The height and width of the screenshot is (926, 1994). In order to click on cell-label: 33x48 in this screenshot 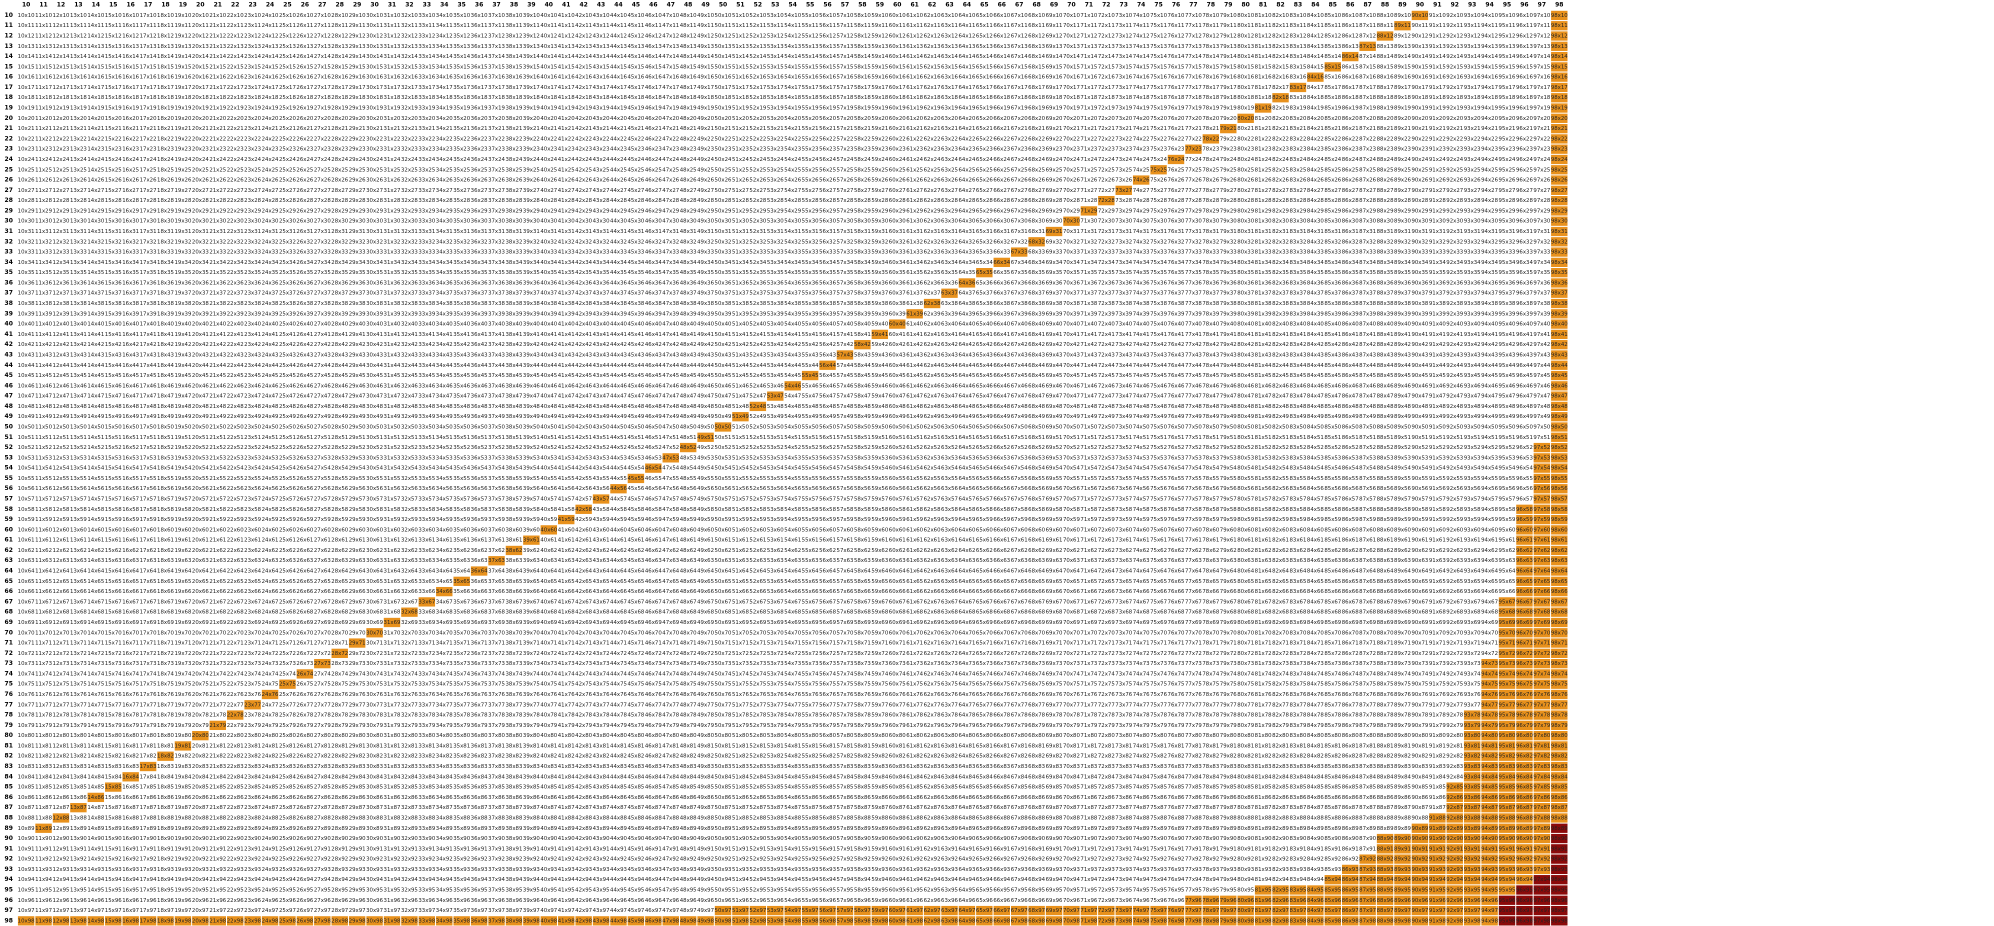, I will do `click(426, 407)`.